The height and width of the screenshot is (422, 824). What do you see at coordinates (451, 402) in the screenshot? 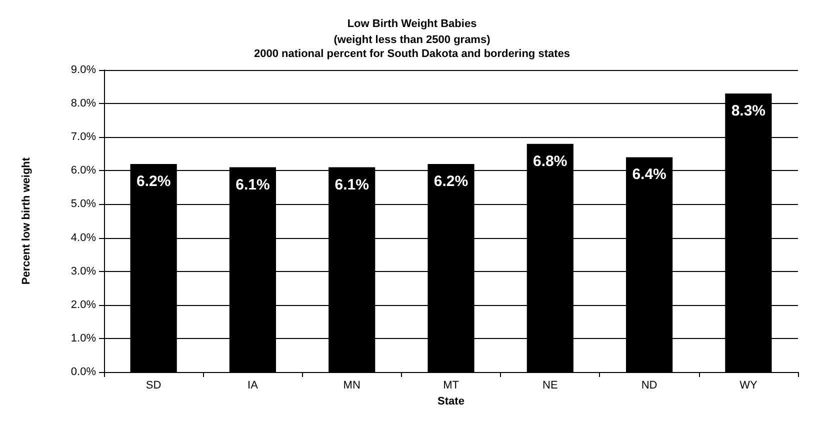
I see `x-axis-title: State` at bounding box center [451, 402].